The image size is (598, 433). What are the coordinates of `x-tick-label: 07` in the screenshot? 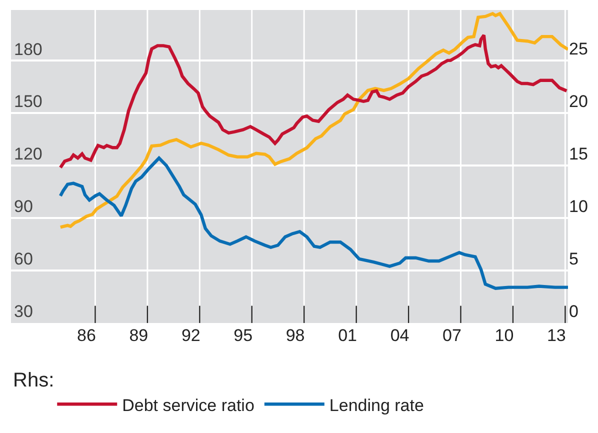 It's located at (452, 335).